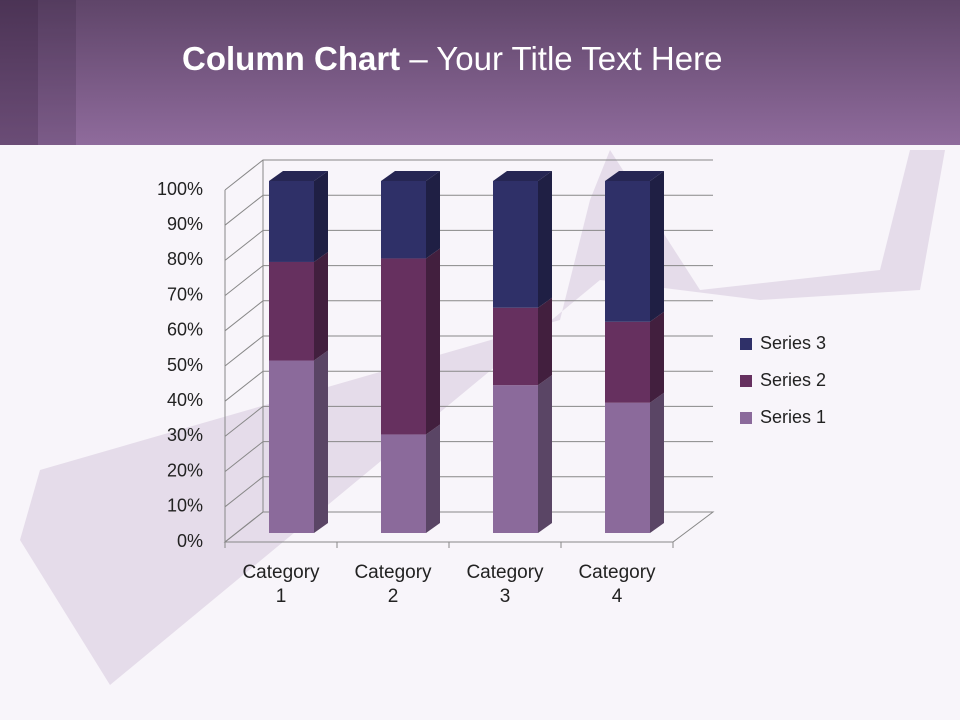 This screenshot has height=720, width=960. What do you see at coordinates (281, 584) in the screenshot?
I see `x-tick-label: Category 1` at bounding box center [281, 584].